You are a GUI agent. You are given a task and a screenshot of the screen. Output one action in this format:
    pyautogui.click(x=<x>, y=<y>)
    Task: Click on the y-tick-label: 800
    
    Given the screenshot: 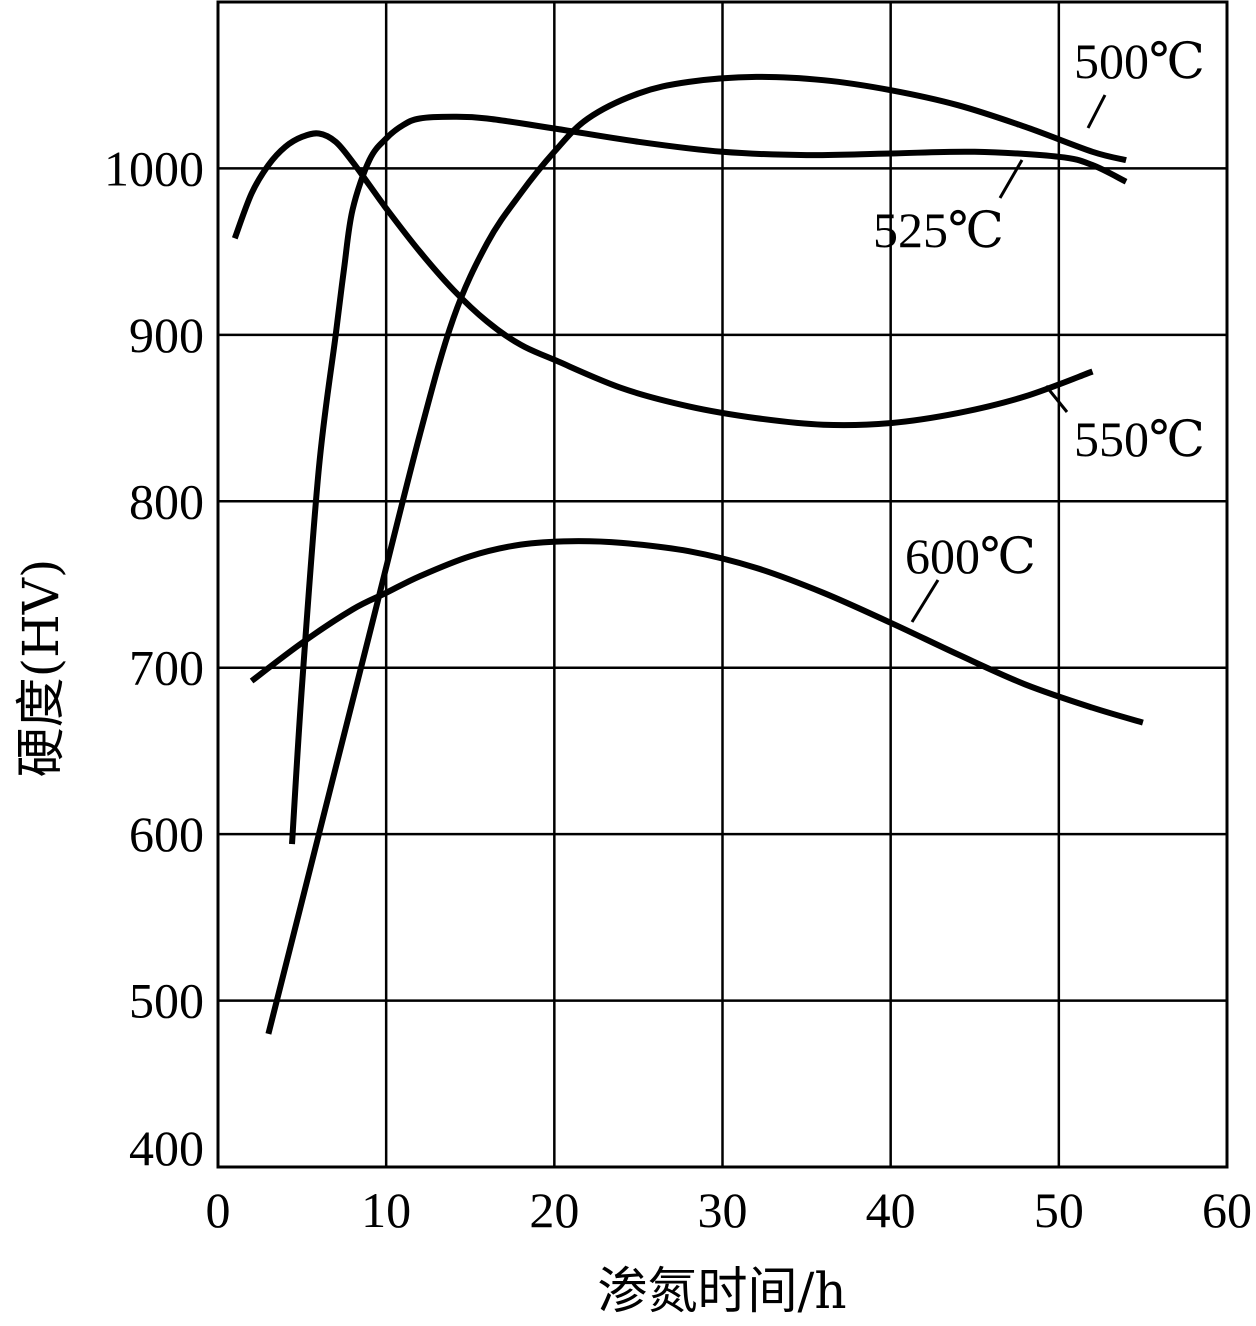 What is the action you would take?
    pyautogui.click(x=166, y=501)
    